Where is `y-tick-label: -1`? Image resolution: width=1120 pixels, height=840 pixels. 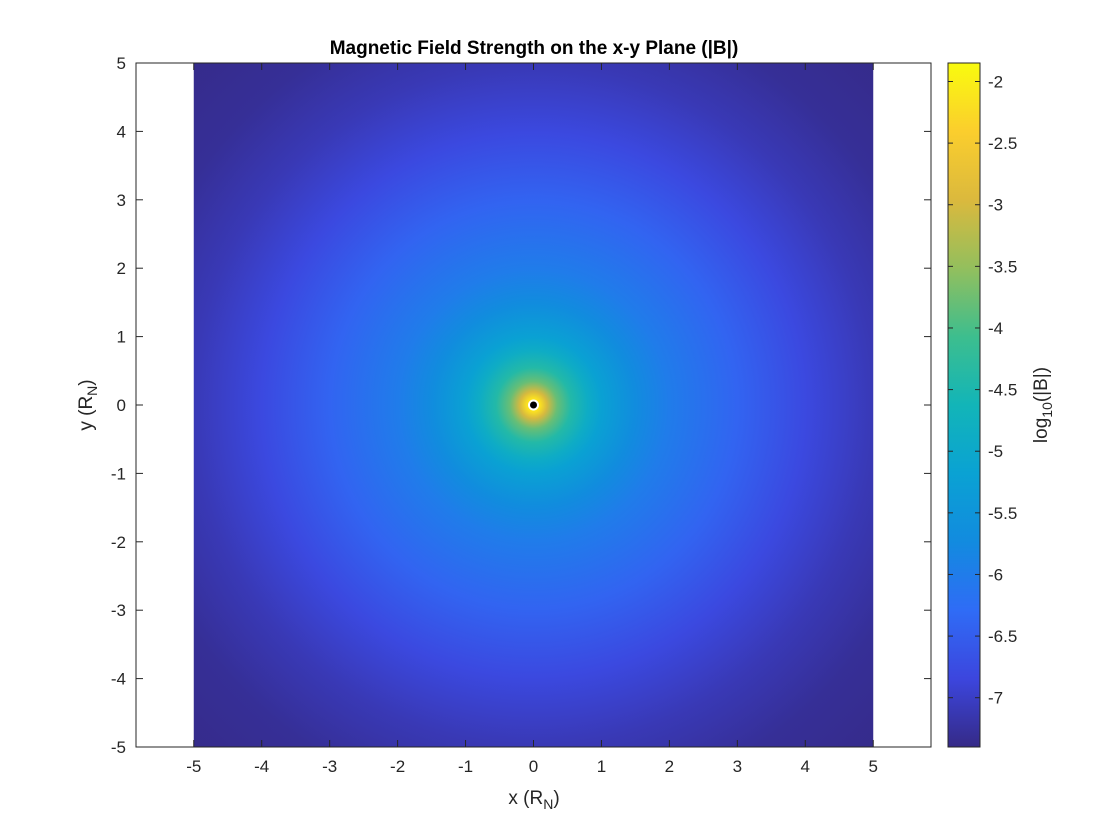 y-tick-label: -1 is located at coordinates (118, 473).